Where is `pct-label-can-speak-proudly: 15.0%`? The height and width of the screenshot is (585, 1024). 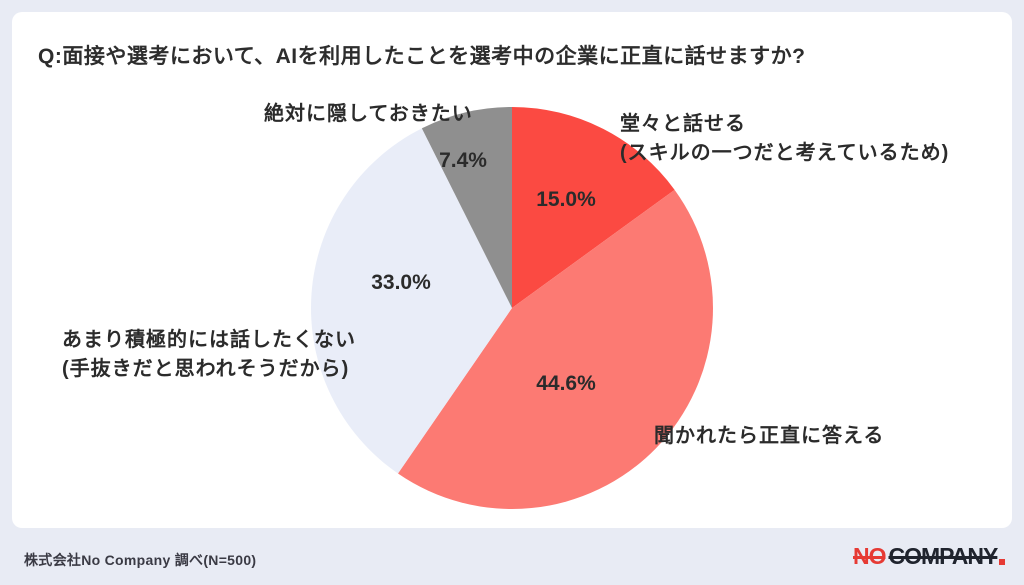
pct-label-can-speak-proudly: 15.0% is located at coordinates (566, 199).